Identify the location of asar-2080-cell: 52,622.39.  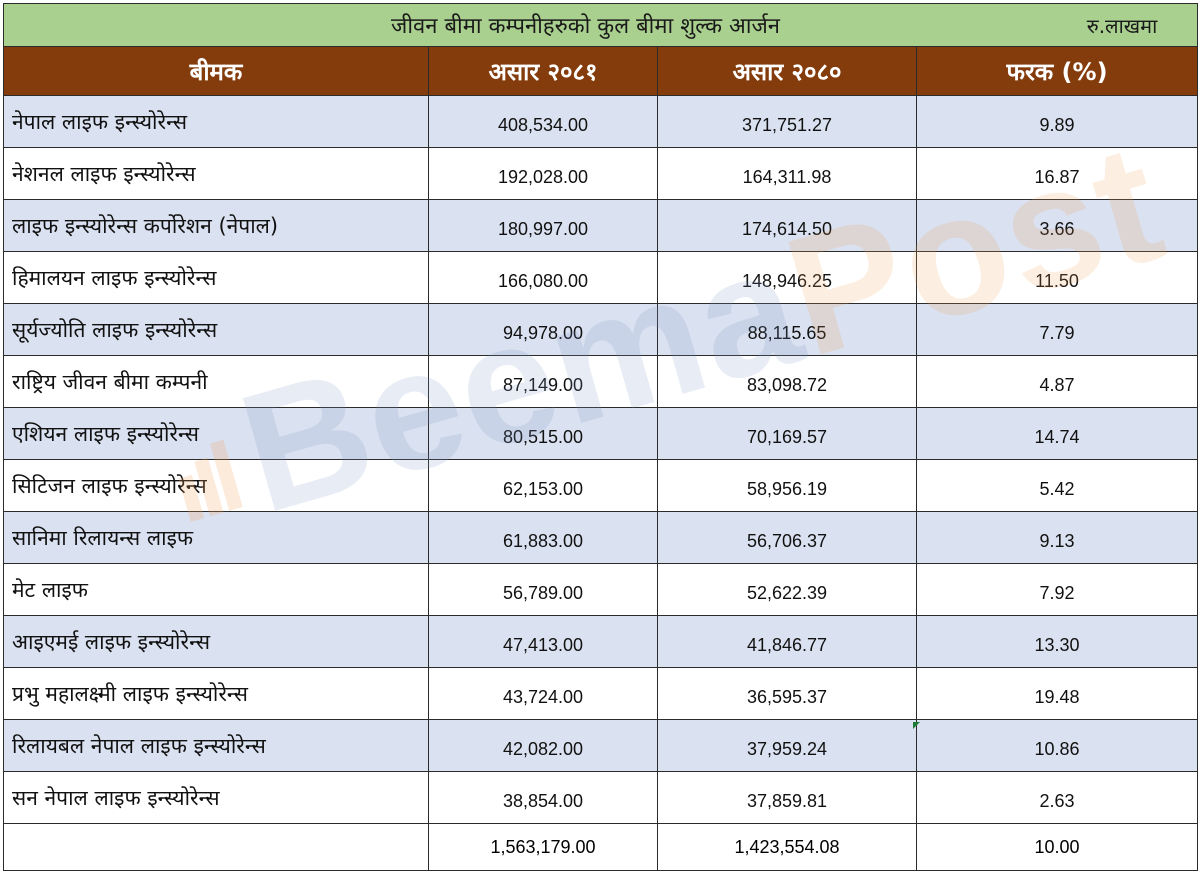
(787, 589).